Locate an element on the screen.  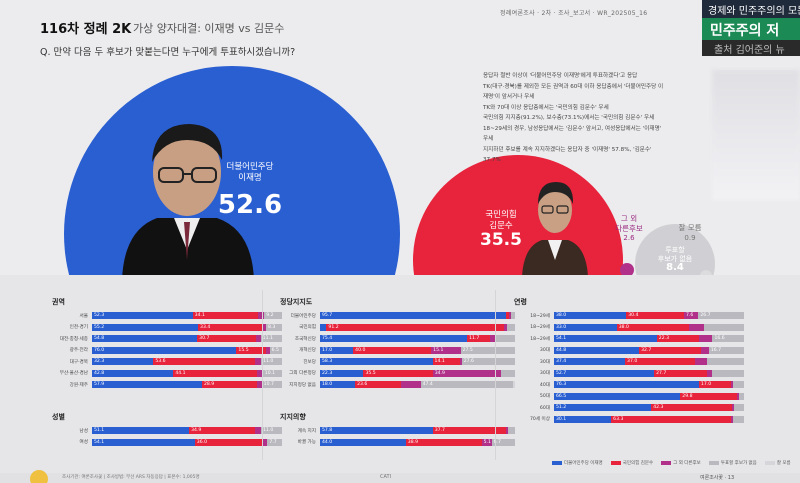
row-label: 그외 다른정당 is located at coordinates (302, 374).